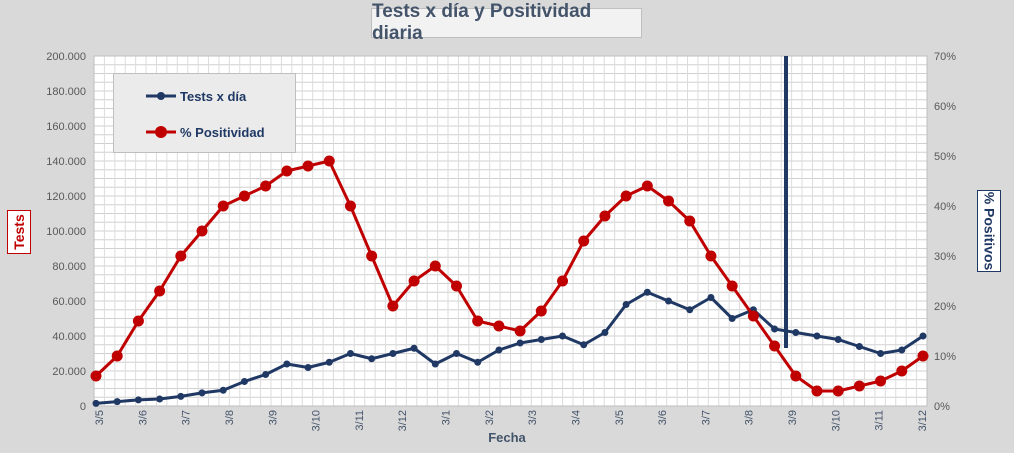 The image size is (1014, 453). What do you see at coordinates (66, 197) in the screenshot?
I see `left-tick-label: 120.000` at bounding box center [66, 197].